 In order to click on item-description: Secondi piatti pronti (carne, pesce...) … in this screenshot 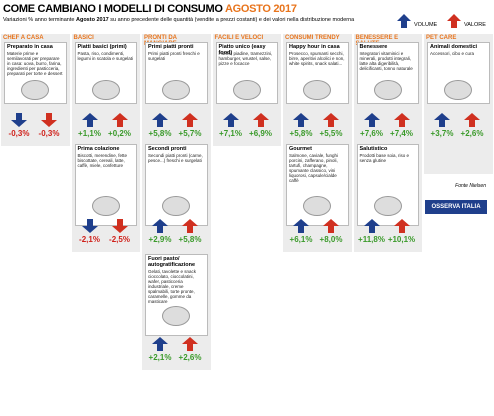, I will do `click(175, 158)`.